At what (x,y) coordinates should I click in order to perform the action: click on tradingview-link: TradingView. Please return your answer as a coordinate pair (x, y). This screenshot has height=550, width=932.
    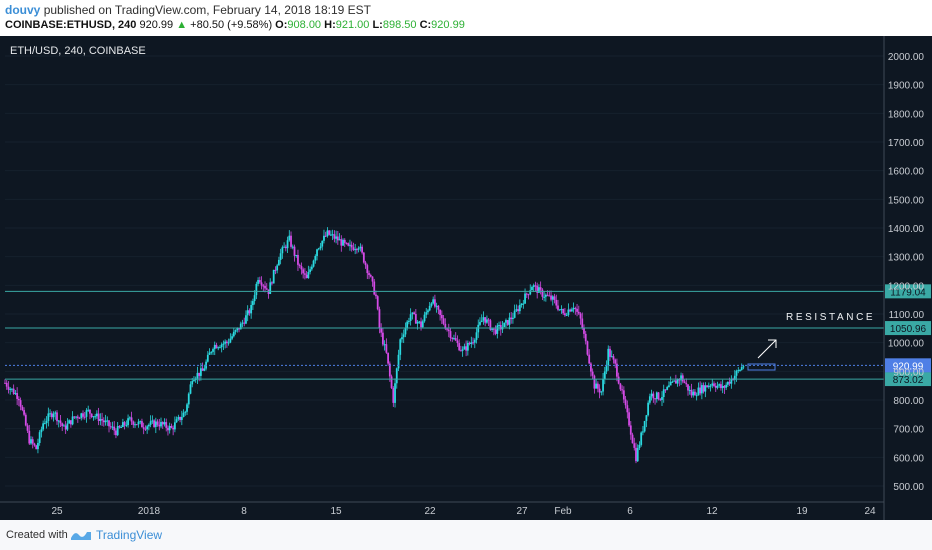
    Looking at the image, I should click on (129, 535).